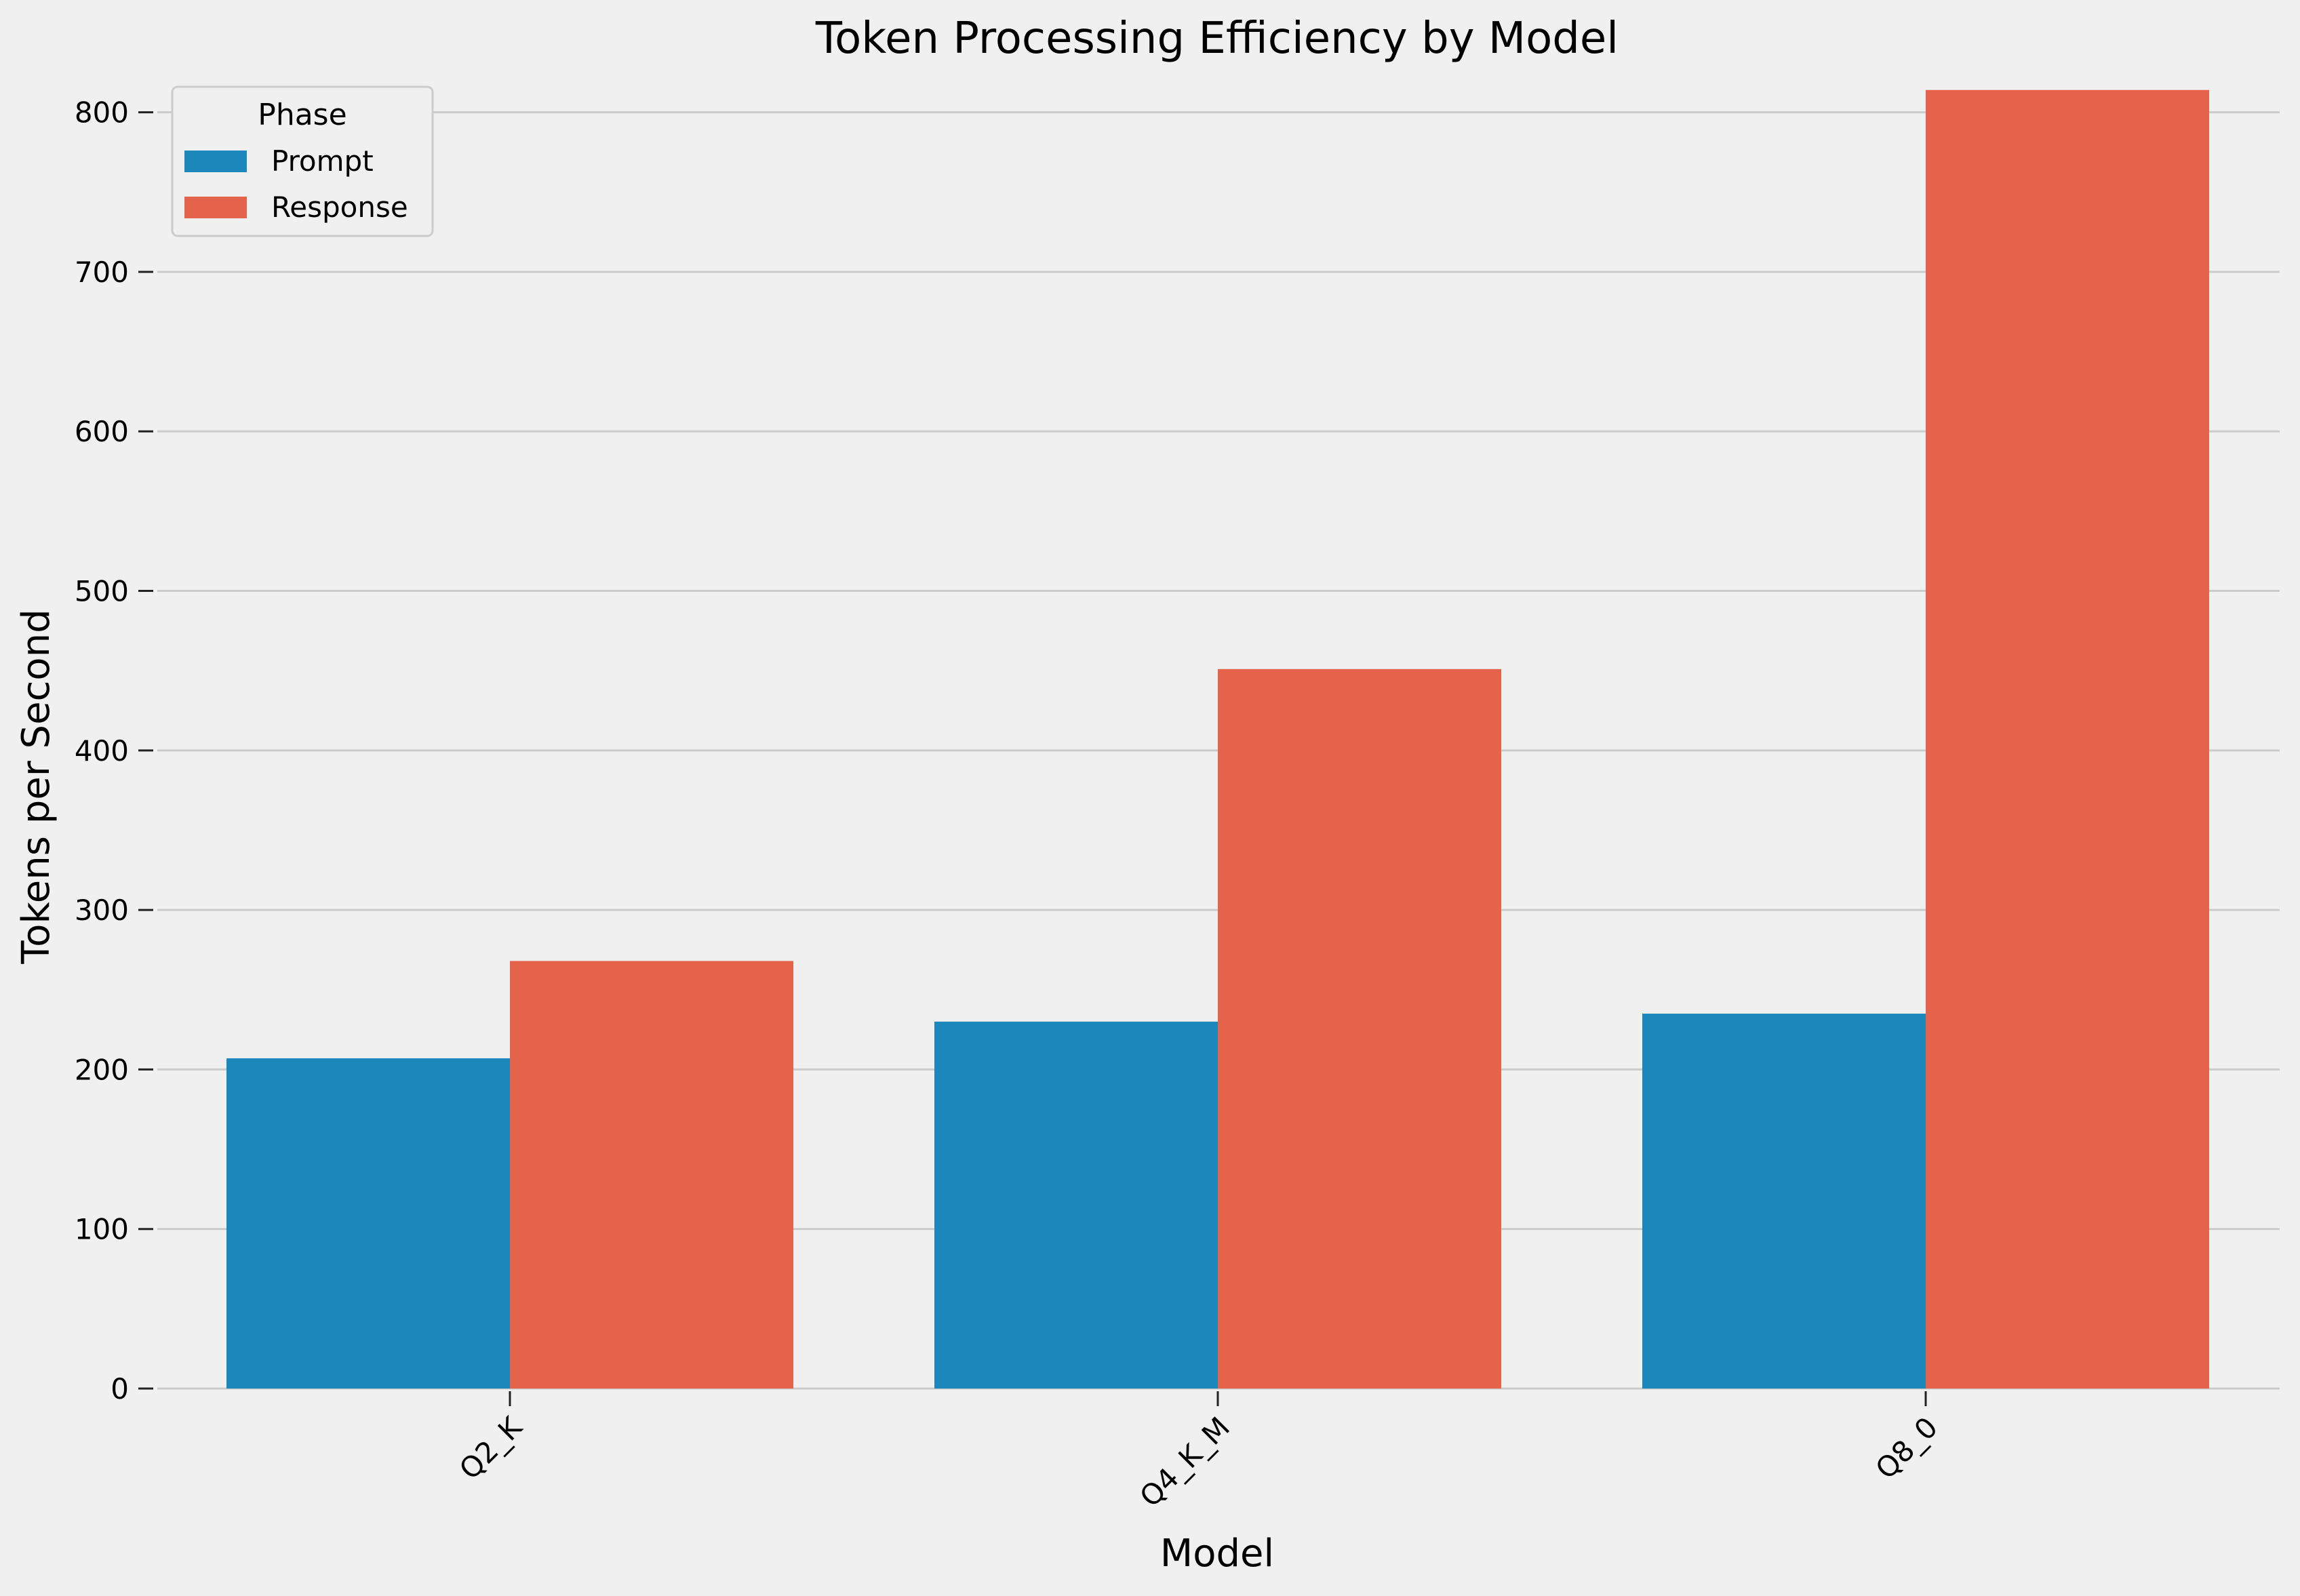  What do you see at coordinates (368, 1223) in the screenshot?
I see `bar-prompt-q2_k` at bounding box center [368, 1223].